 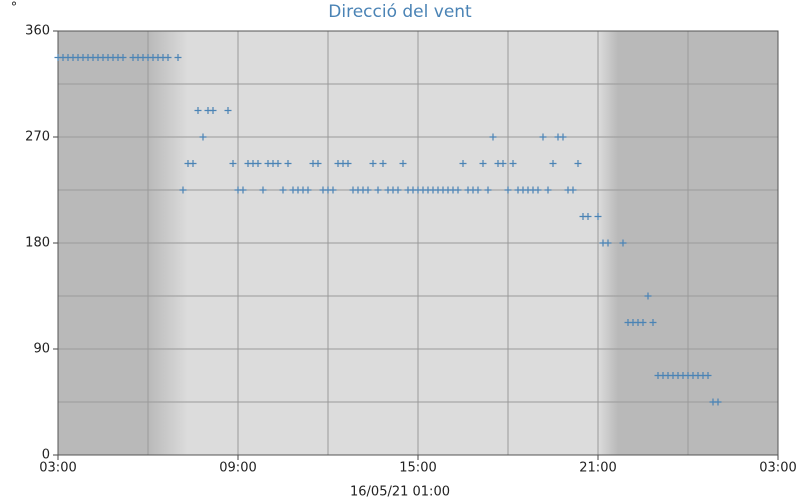 I want to click on y-tick-label: 270, so click(x=37, y=137).